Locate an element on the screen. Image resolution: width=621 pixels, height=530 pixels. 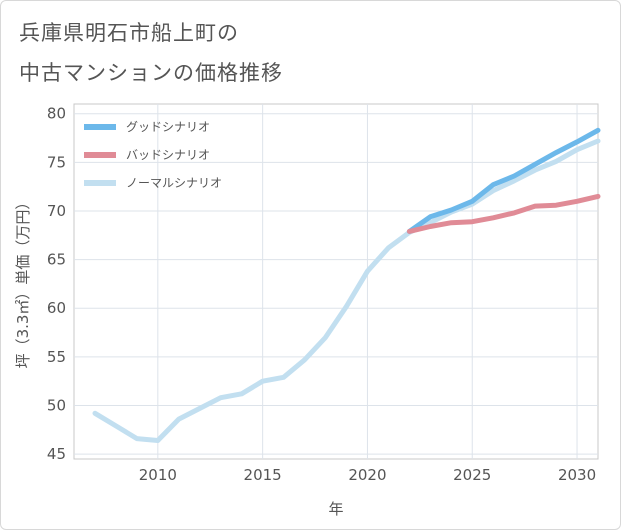
legend-label: グッドシナリオ is located at coordinates (168, 127).